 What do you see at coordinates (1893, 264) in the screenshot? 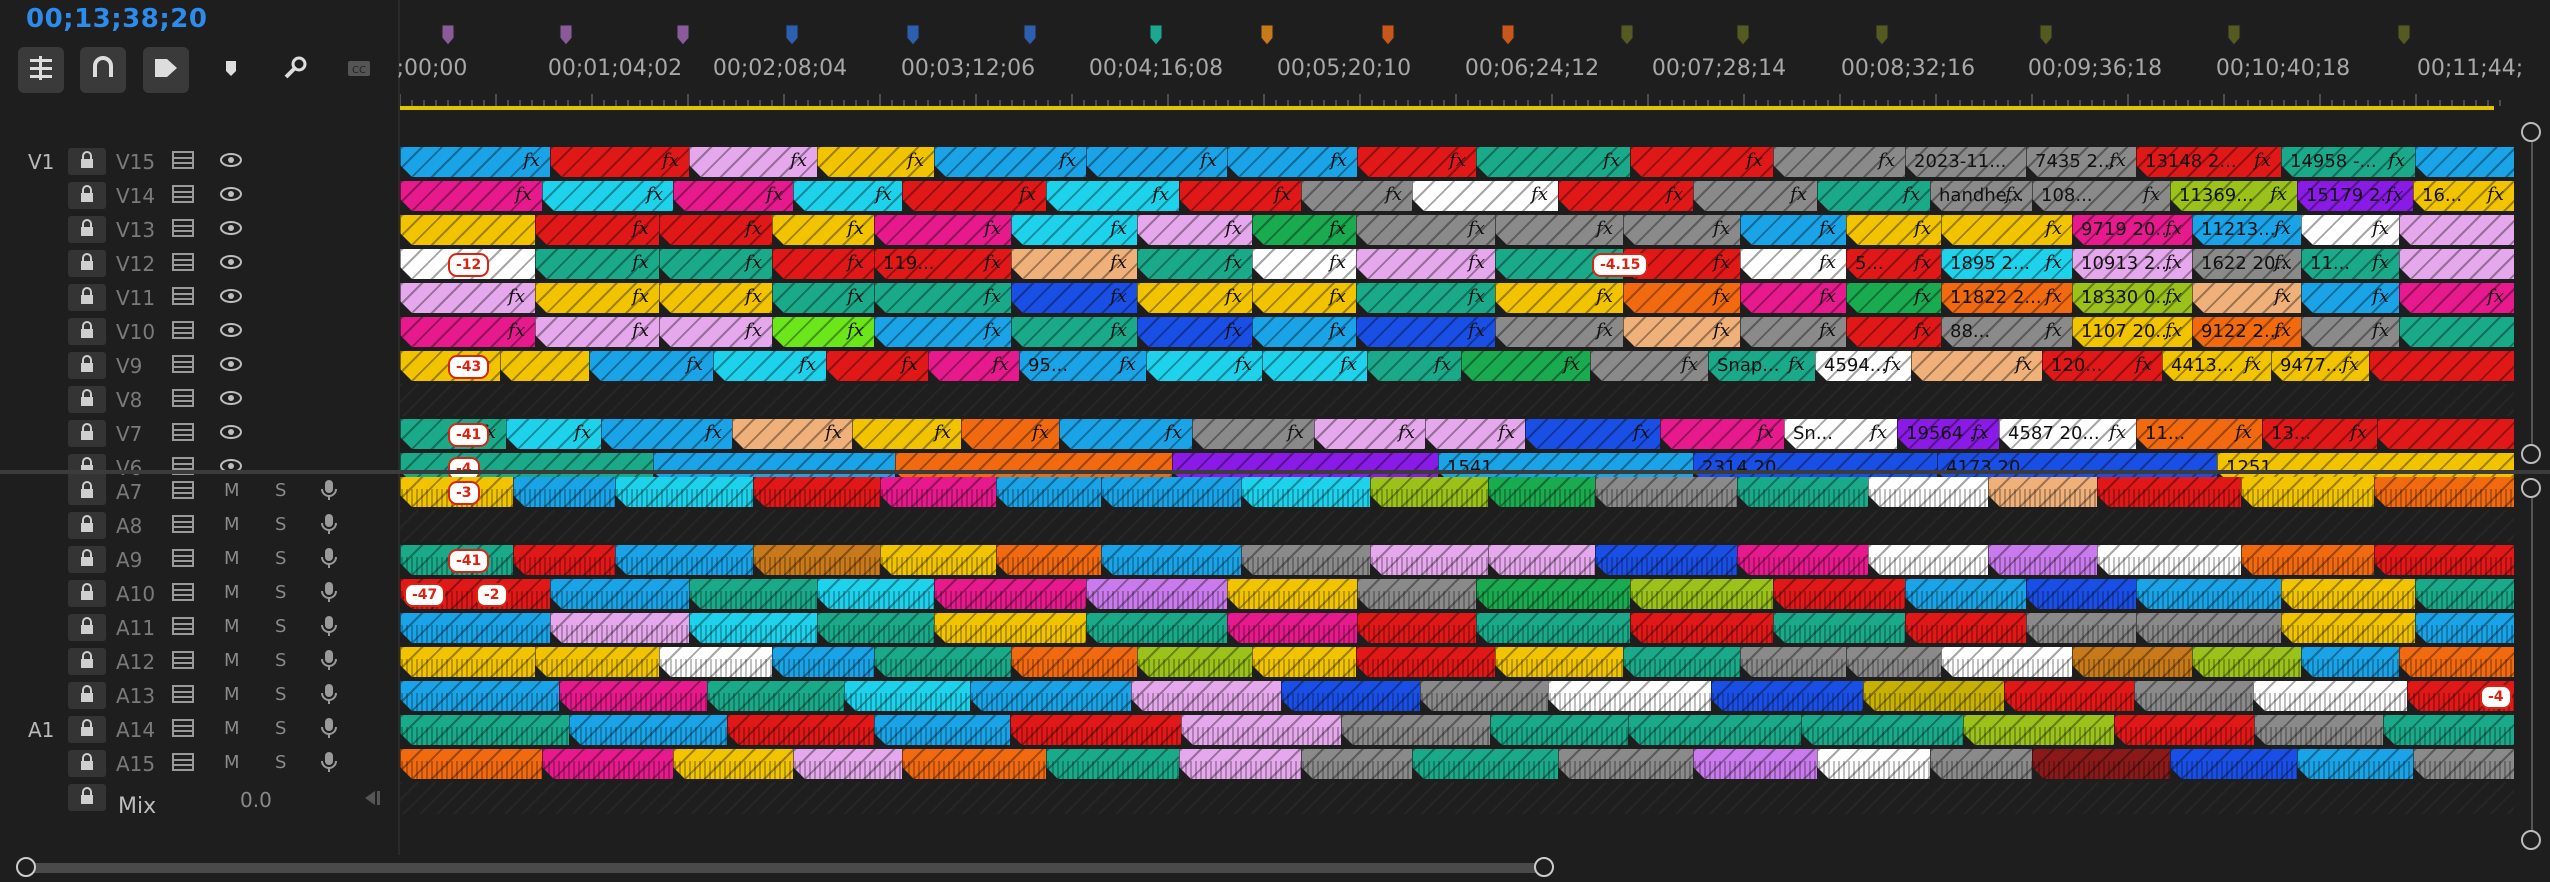
I see `video-clip: 5... fx` at bounding box center [1893, 264].